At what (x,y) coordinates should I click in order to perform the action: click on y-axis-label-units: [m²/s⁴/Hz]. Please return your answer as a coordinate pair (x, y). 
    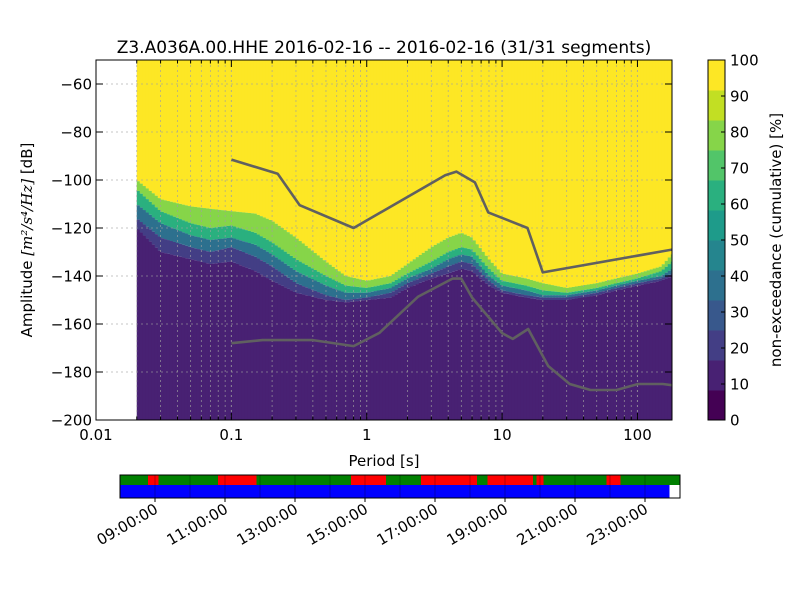
    Looking at the image, I should click on (27, 217).